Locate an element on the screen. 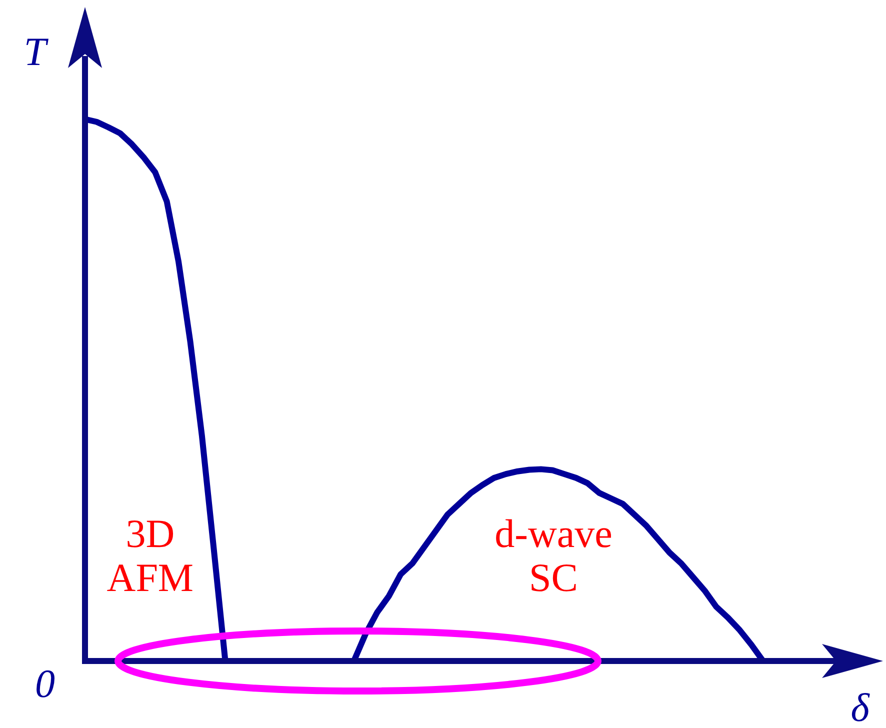 This screenshot has width=886, height=728. series-label: 3D AFM is located at coordinates (150, 555).